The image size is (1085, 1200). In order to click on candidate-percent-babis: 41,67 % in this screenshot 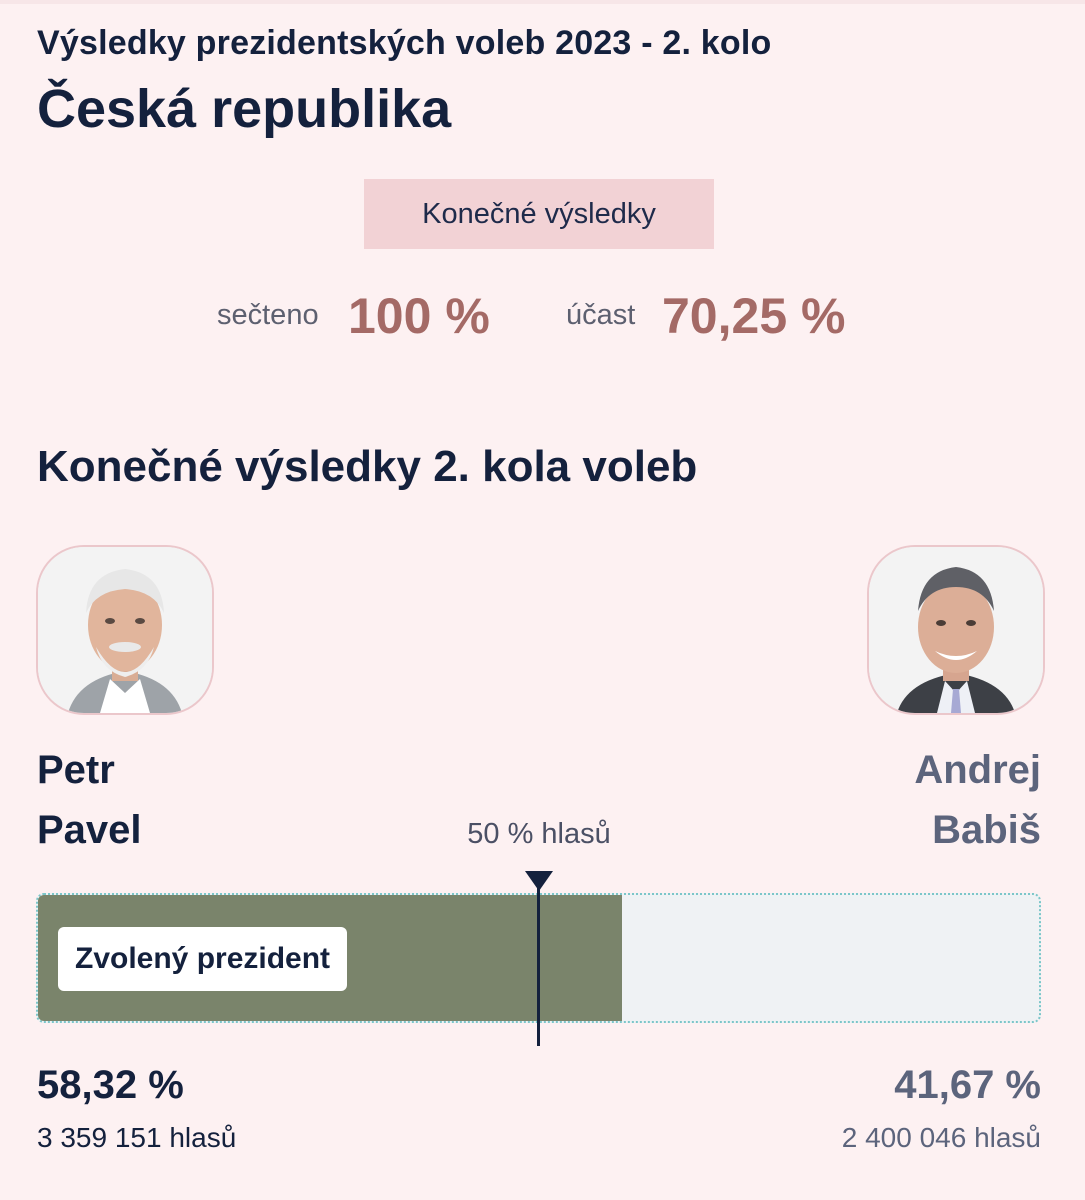, I will do `click(967, 1085)`.